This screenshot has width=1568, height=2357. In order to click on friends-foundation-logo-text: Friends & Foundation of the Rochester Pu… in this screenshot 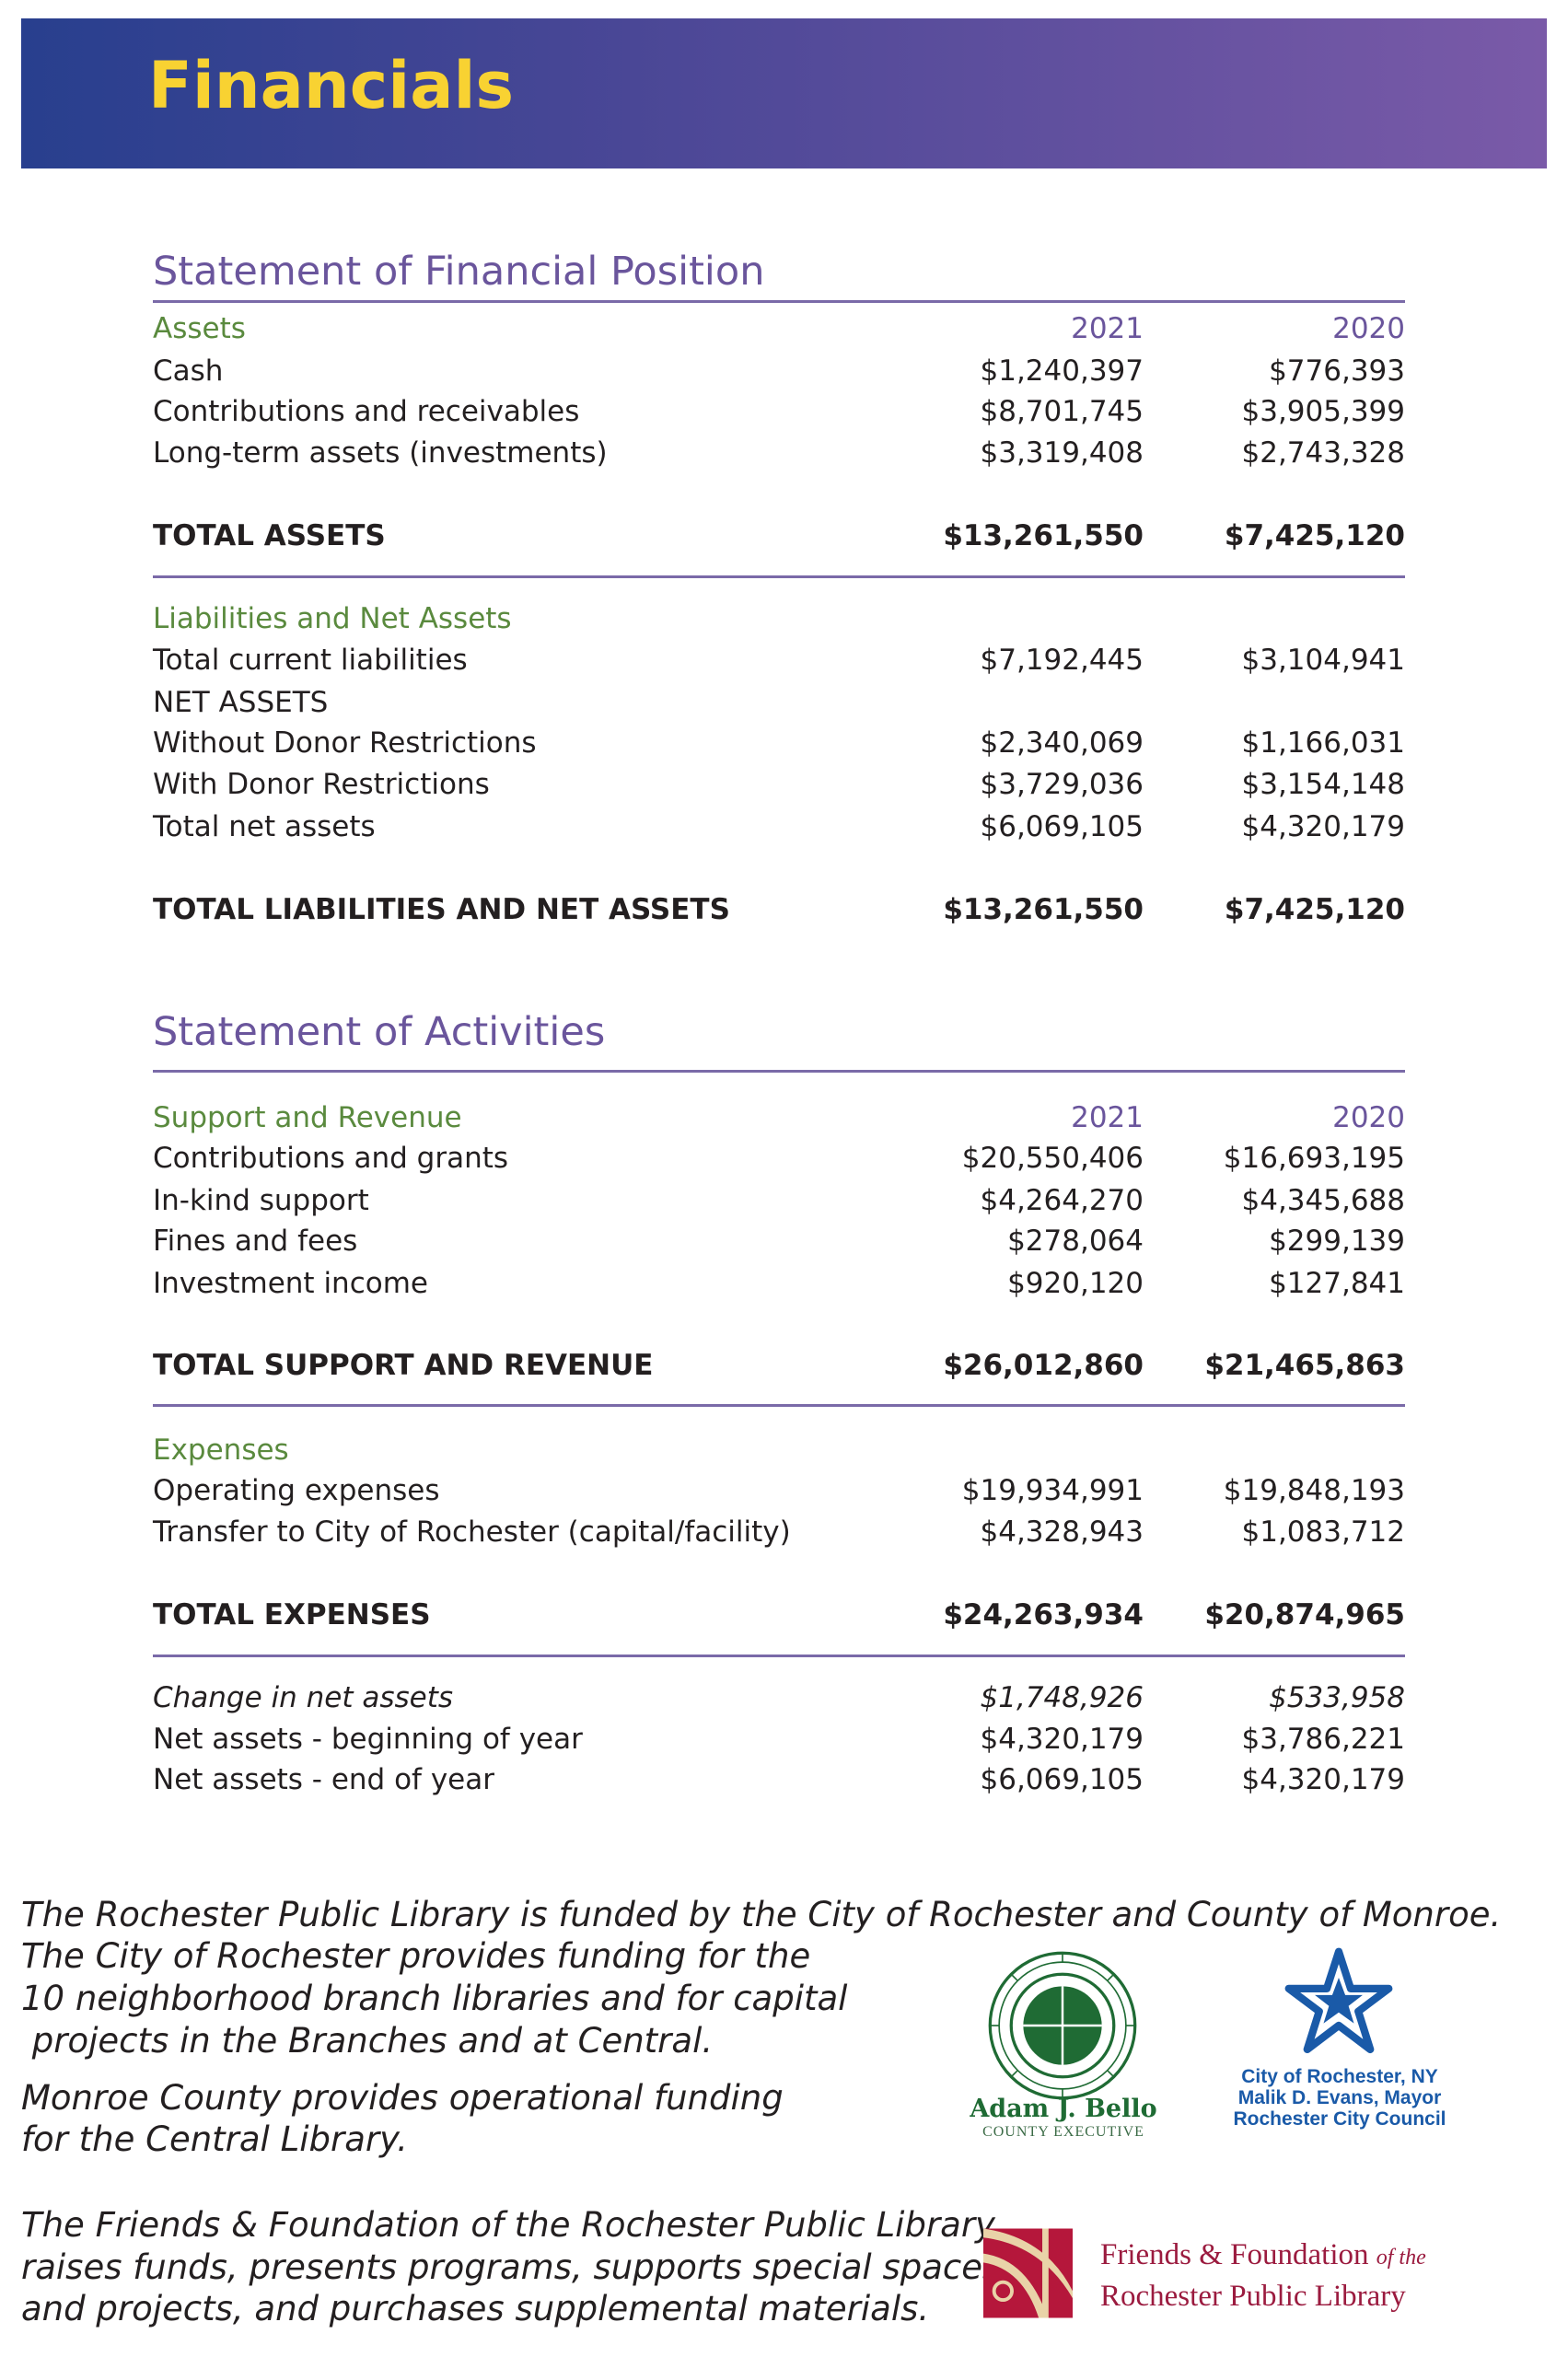, I will do `click(1263, 2275)`.